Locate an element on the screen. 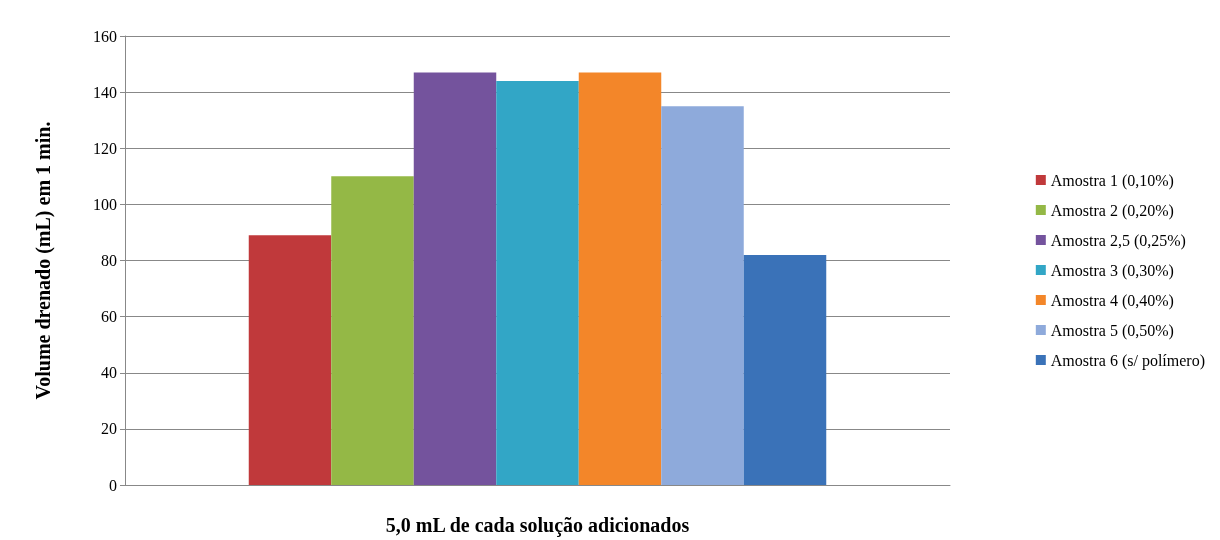 Image resolution: width=1220 pixels, height=540 pixels. y-tick-label: 40 is located at coordinates (109, 373).